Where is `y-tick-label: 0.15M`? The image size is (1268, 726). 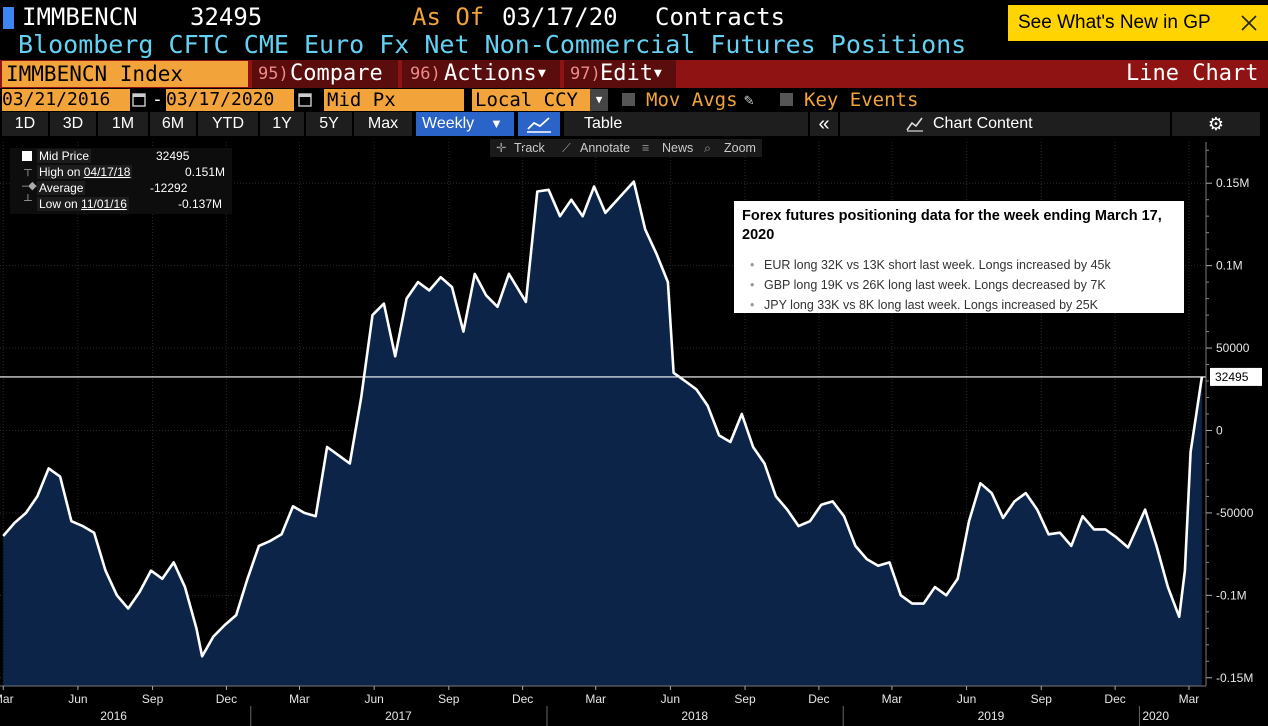 y-tick-label: 0.15M is located at coordinates (1232, 183).